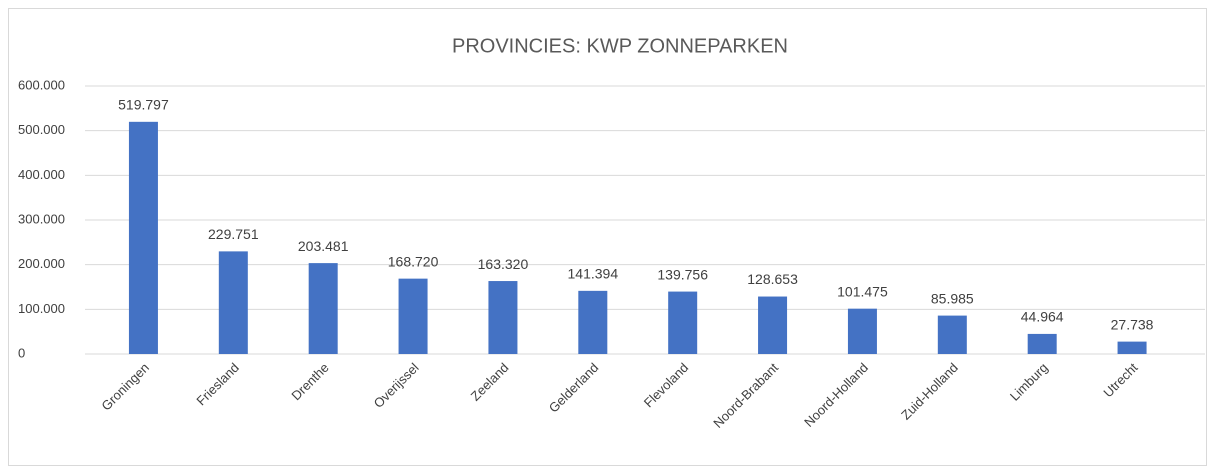 The image size is (1215, 467). I want to click on value-label: 128.653, so click(772, 279).